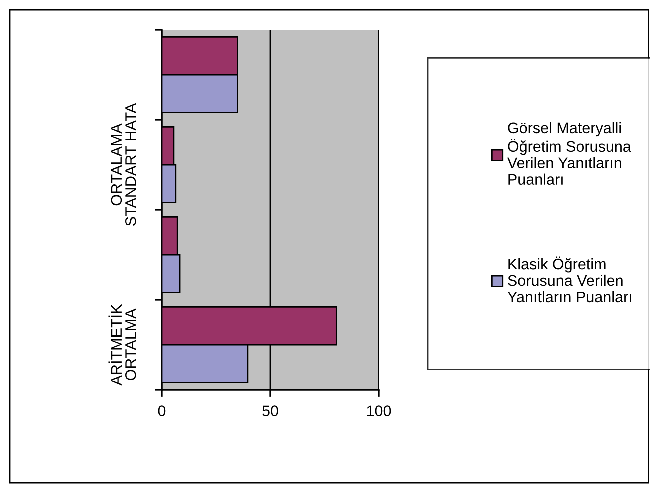 This screenshot has height=484, width=650. What do you see at coordinates (570, 279) in the screenshot?
I see `legend-label: Klasik Öğretim Sorusuna Verilen Yanıtların Puanları` at bounding box center [570, 279].